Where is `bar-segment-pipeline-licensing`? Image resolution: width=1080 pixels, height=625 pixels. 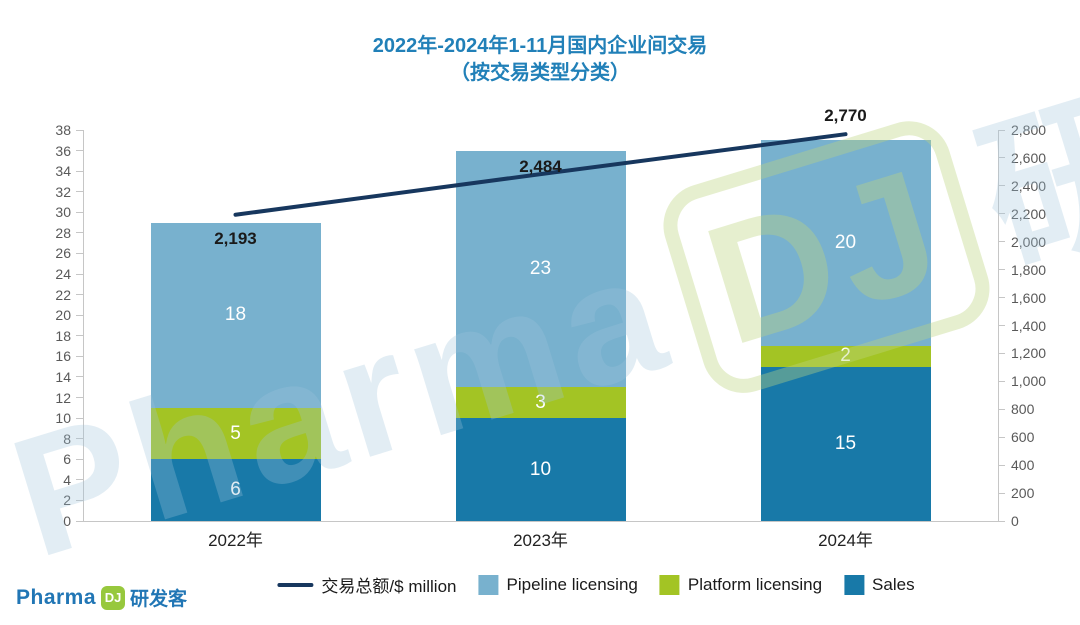
bar-segment-pipeline-licensing is located at coordinates (540, 269).